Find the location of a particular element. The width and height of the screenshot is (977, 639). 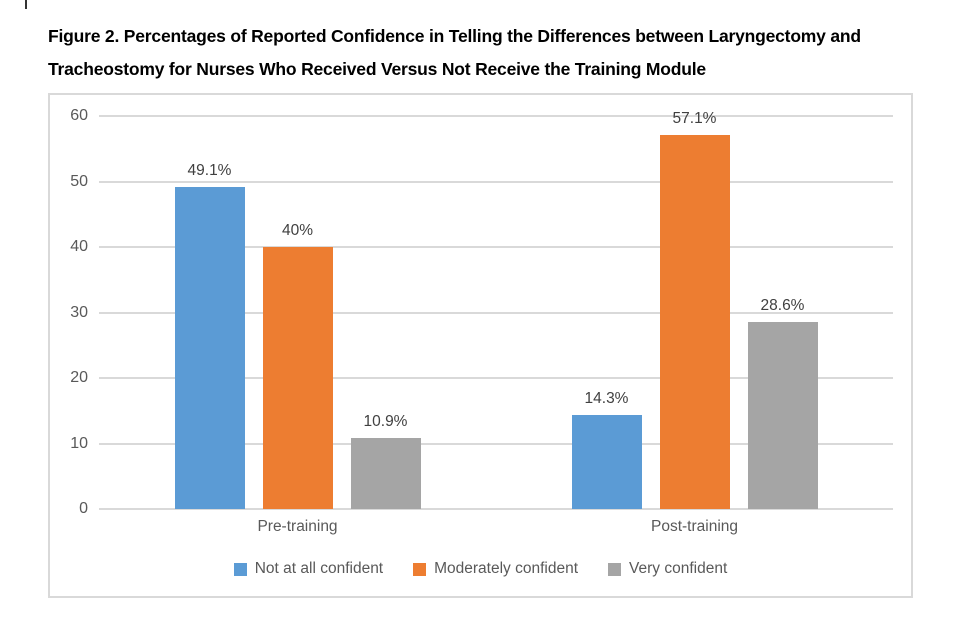

legend-label-moderately-confident: Moderately confident is located at coordinates (506, 568).